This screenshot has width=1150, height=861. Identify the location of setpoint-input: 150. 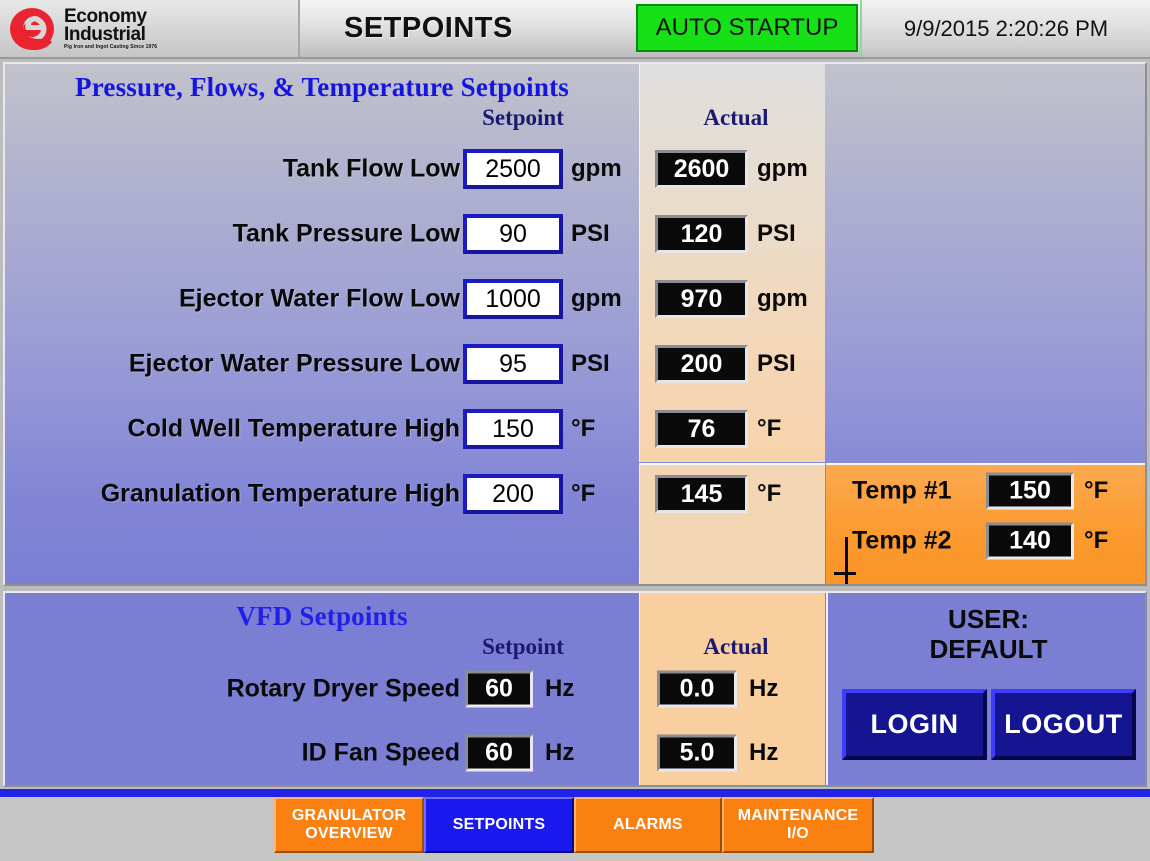
(513, 429).